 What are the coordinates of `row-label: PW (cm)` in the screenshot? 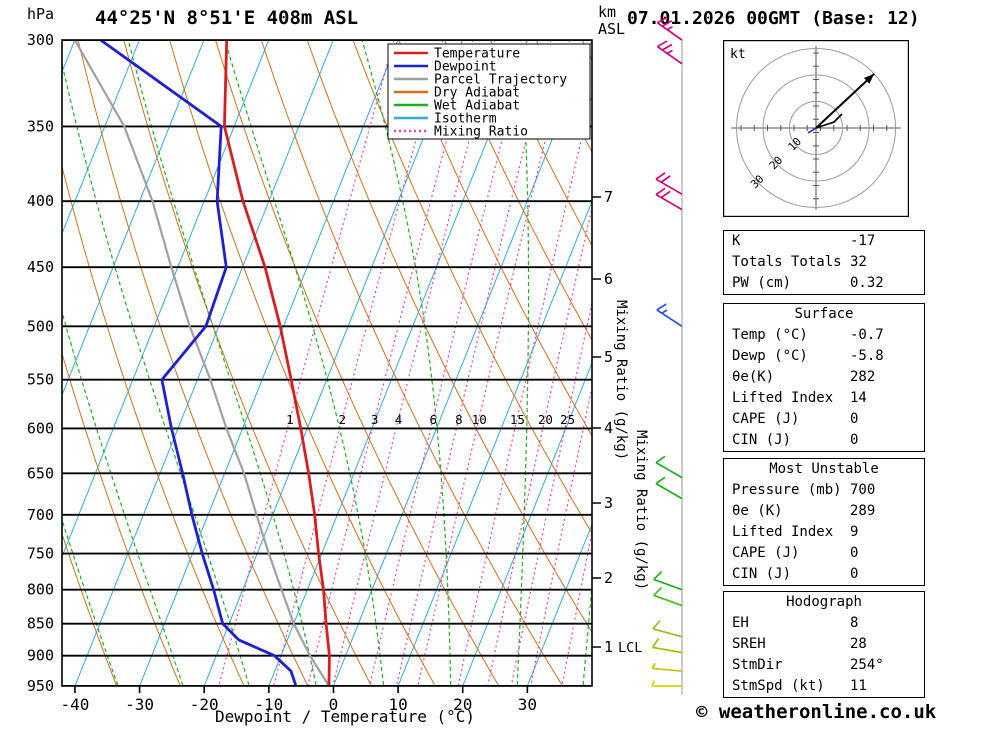 It's located at (762, 283).